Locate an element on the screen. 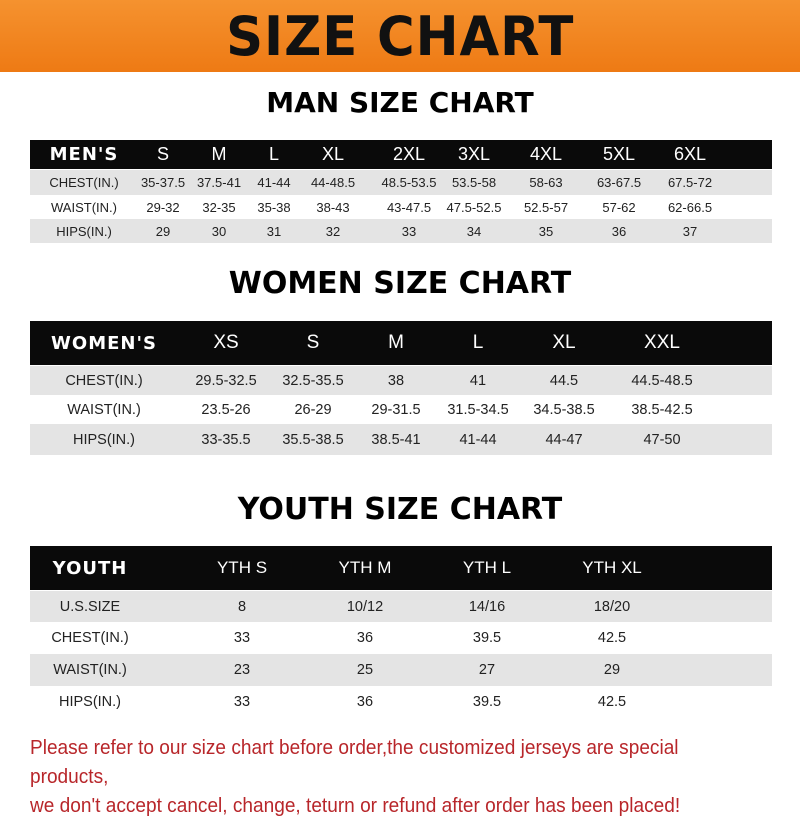  table-cell: 29-32 is located at coordinates (163, 207).